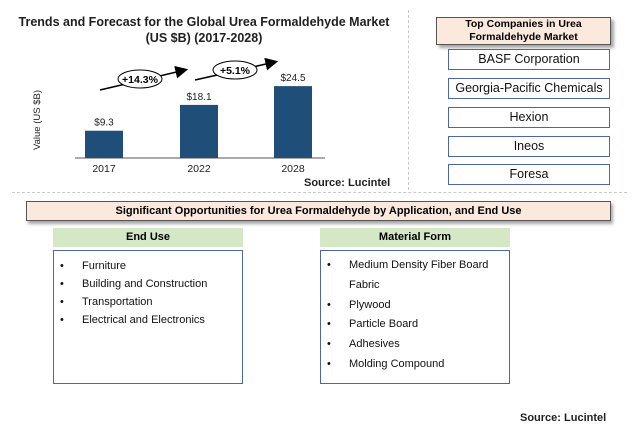 The height and width of the screenshot is (437, 637). Describe the element at coordinates (104, 123) in the screenshot. I see `bar-value-label: $9.3` at that location.